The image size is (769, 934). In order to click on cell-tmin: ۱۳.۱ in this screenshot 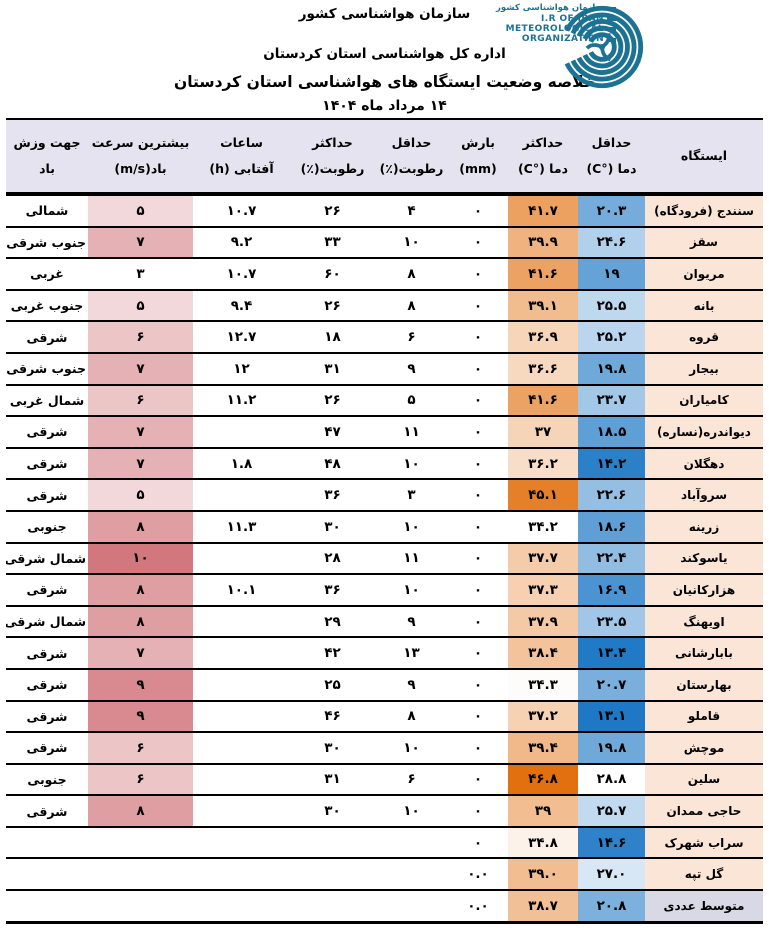, I will do `click(611, 717)`.